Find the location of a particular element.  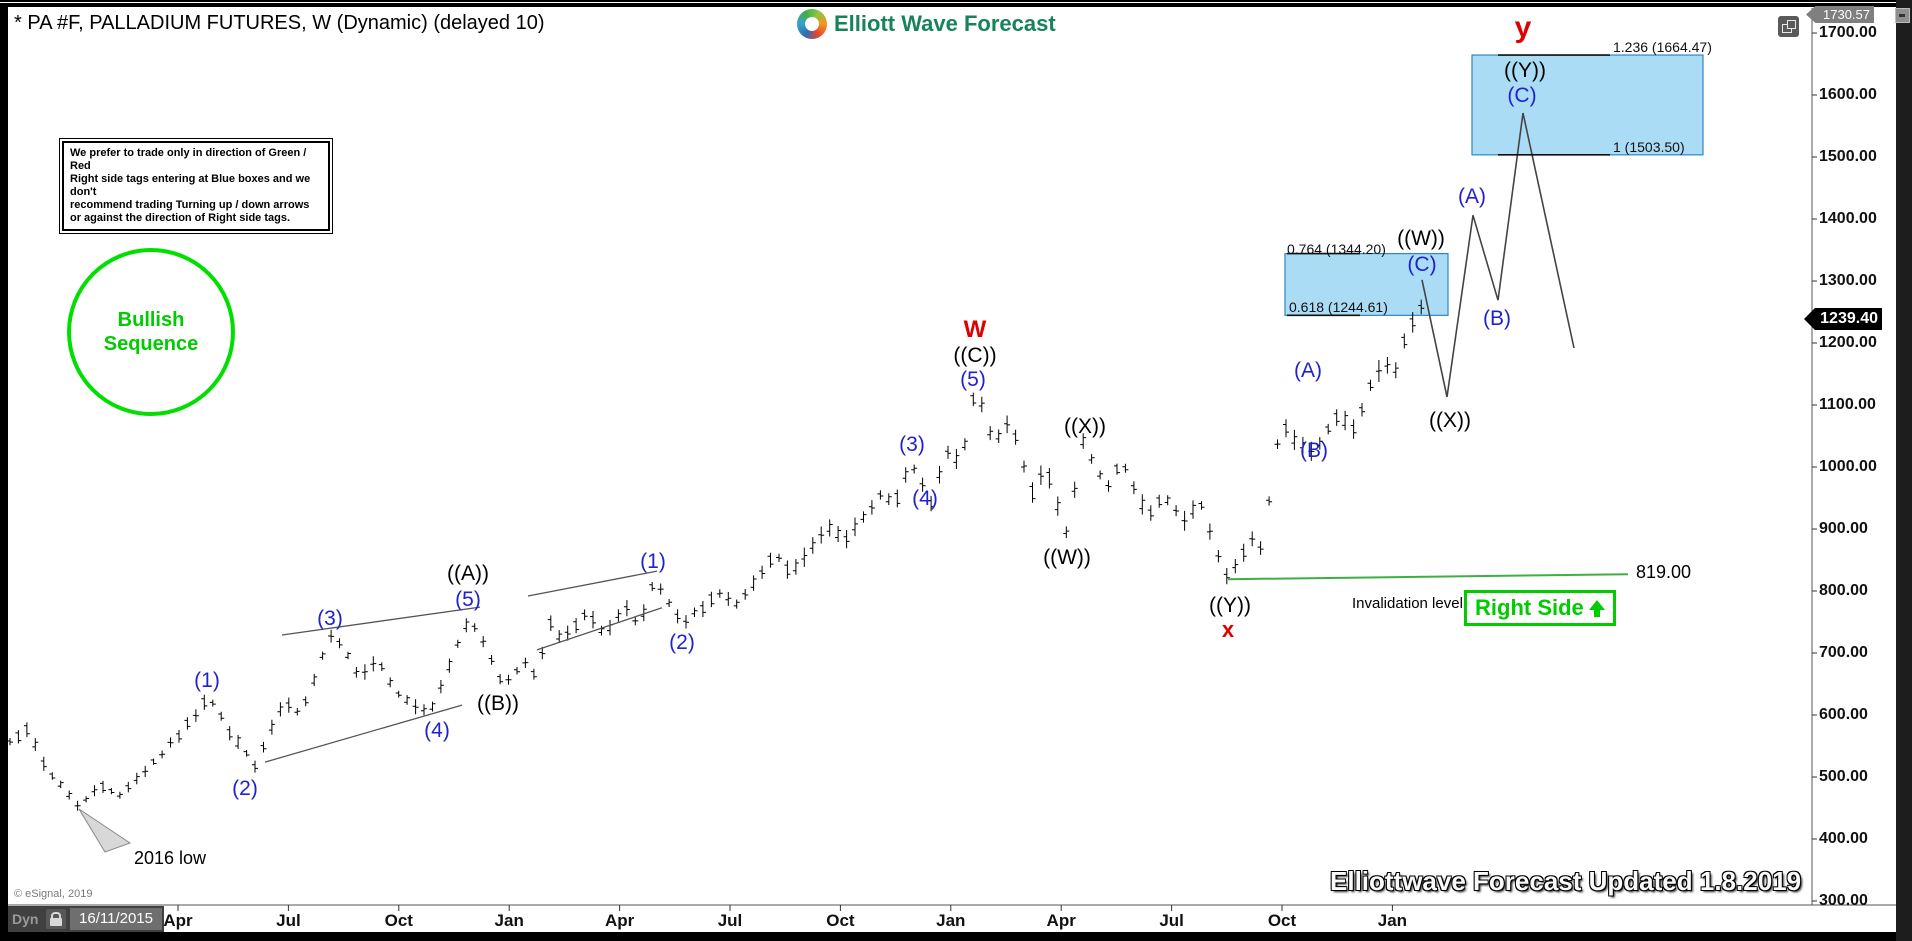

y-axis-label: 800.00 is located at coordinates (1843, 590).